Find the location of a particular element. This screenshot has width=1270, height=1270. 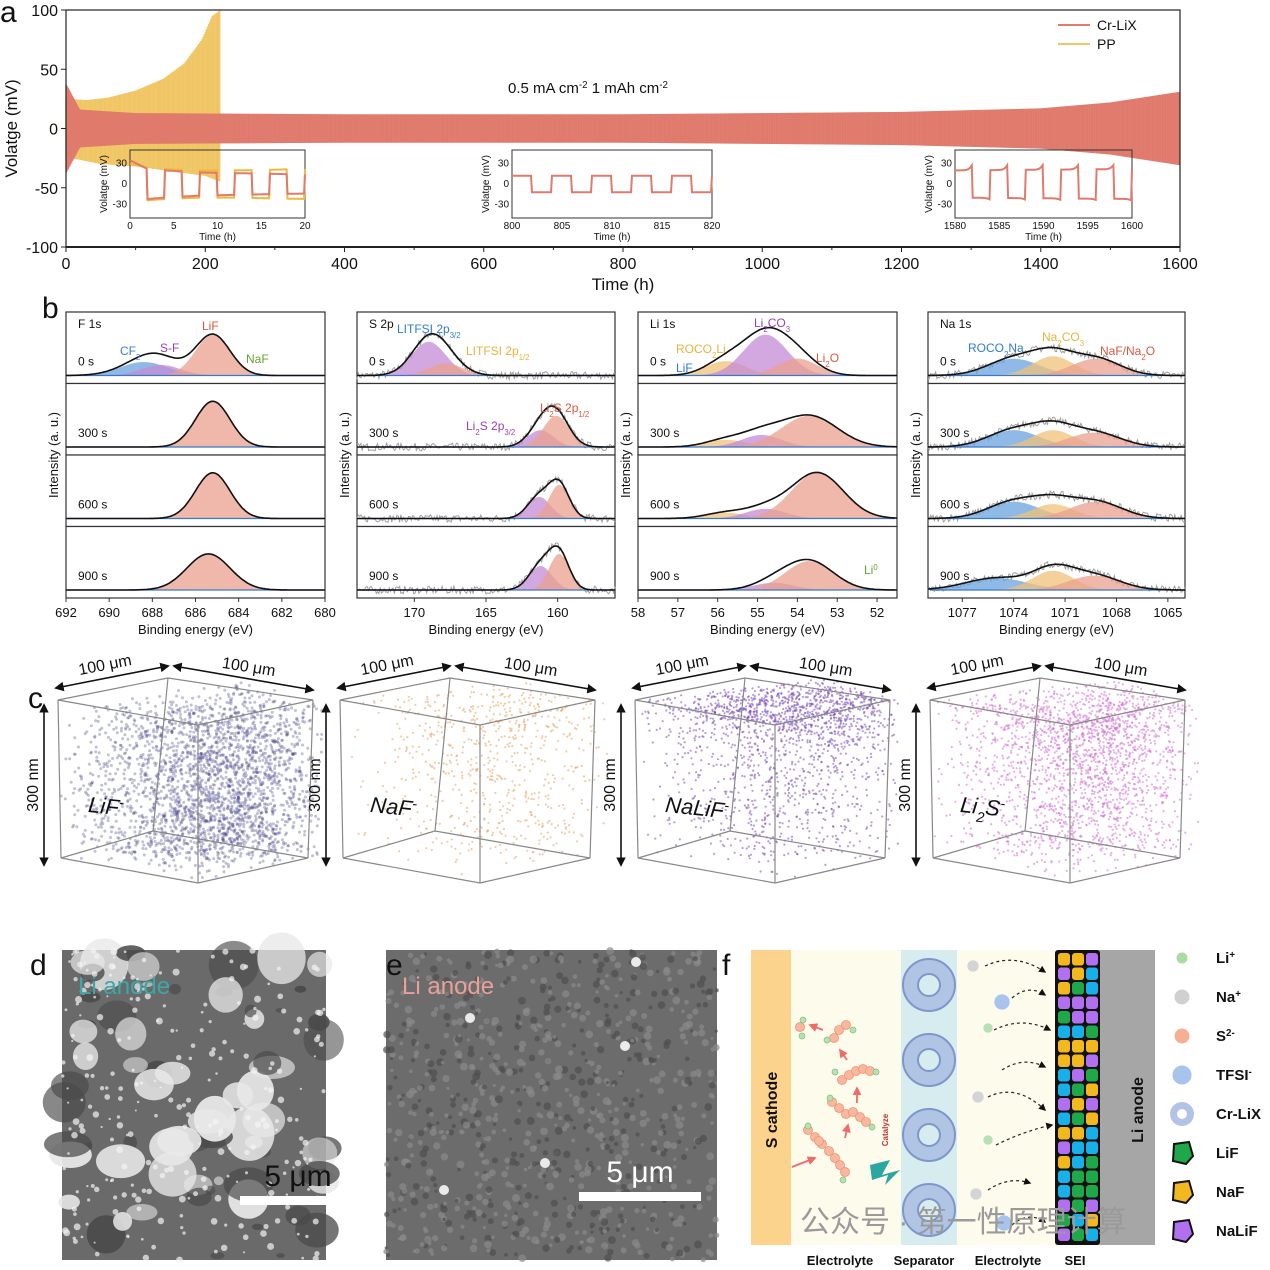

text-span: NaF/Na is located at coordinates (1121, 351).